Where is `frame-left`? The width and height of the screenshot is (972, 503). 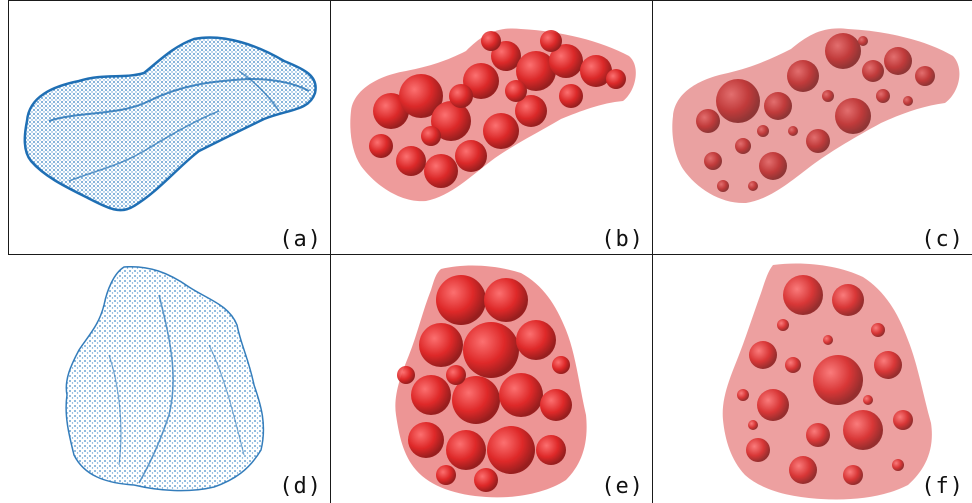 frame-left is located at coordinates (8, 127).